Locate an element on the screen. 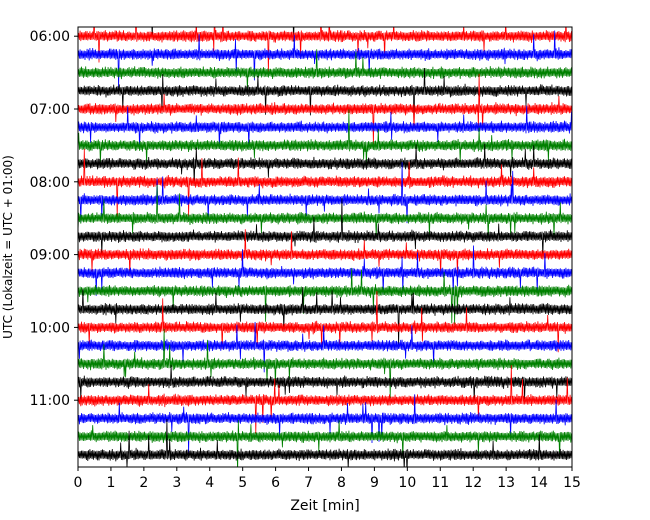 The height and width of the screenshot is (520, 650). x-tick-label: 1 is located at coordinates (110, 483).